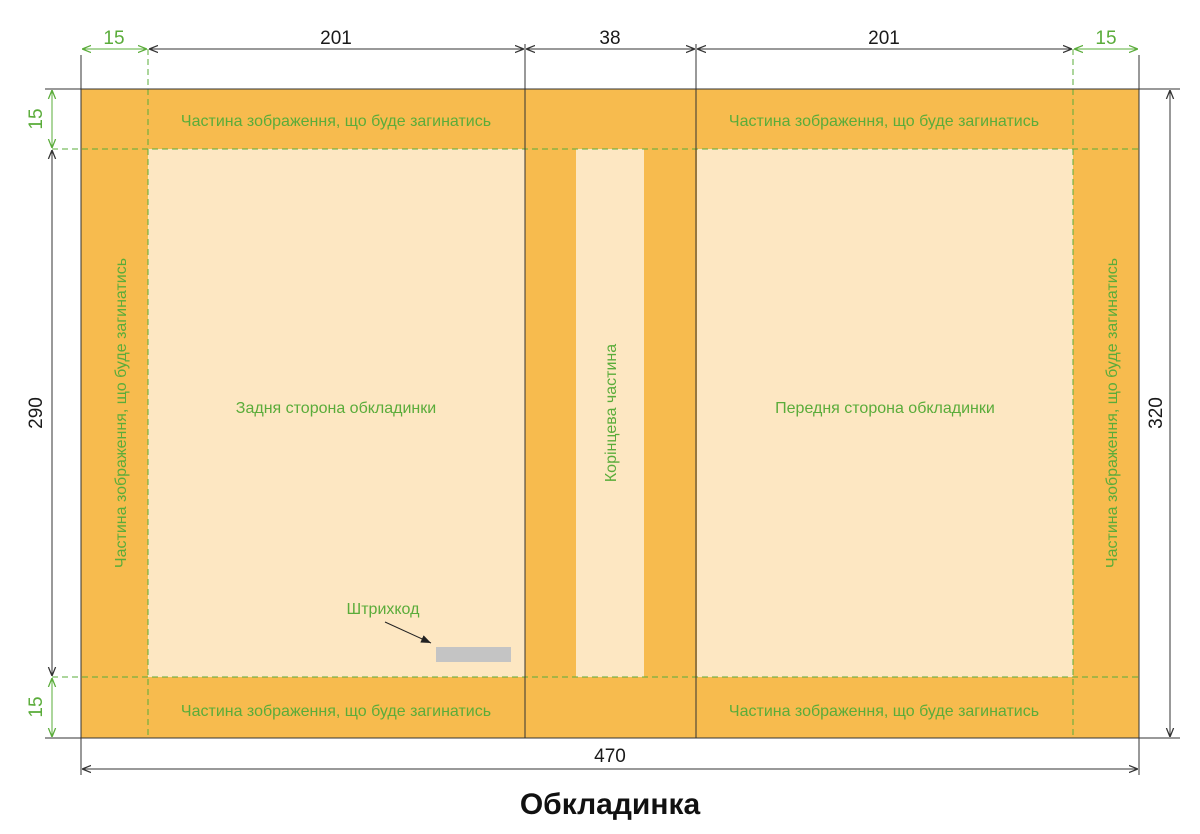  What do you see at coordinates (336, 711) in the screenshot?
I see `label-fold-bottom-left: Частина зображення, що буде загинатись` at bounding box center [336, 711].